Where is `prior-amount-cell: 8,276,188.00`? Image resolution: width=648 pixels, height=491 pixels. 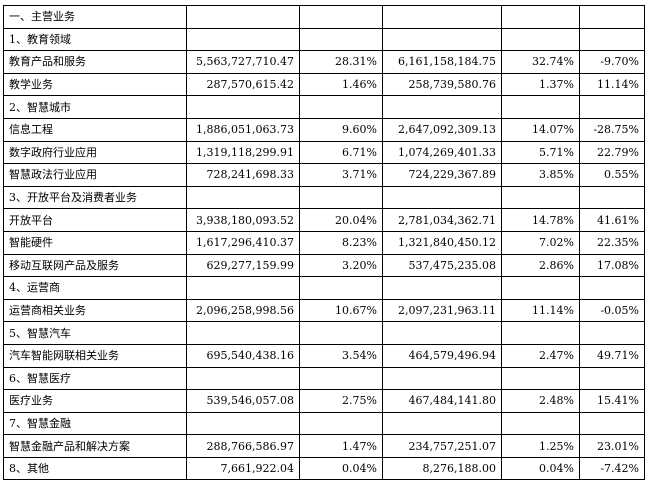
prior-amount-cell: 8,276,188.00 is located at coordinates (442, 468).